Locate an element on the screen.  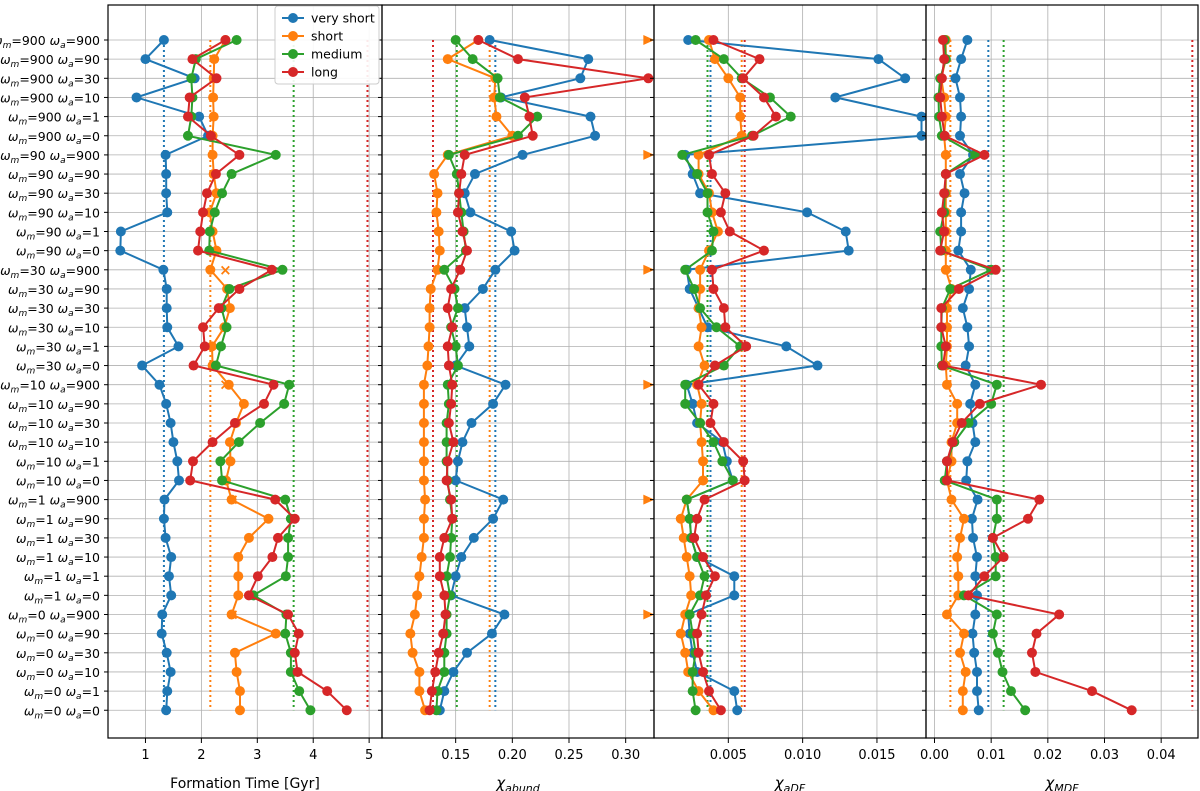
series-line-short is located at coordinates (462, 375).